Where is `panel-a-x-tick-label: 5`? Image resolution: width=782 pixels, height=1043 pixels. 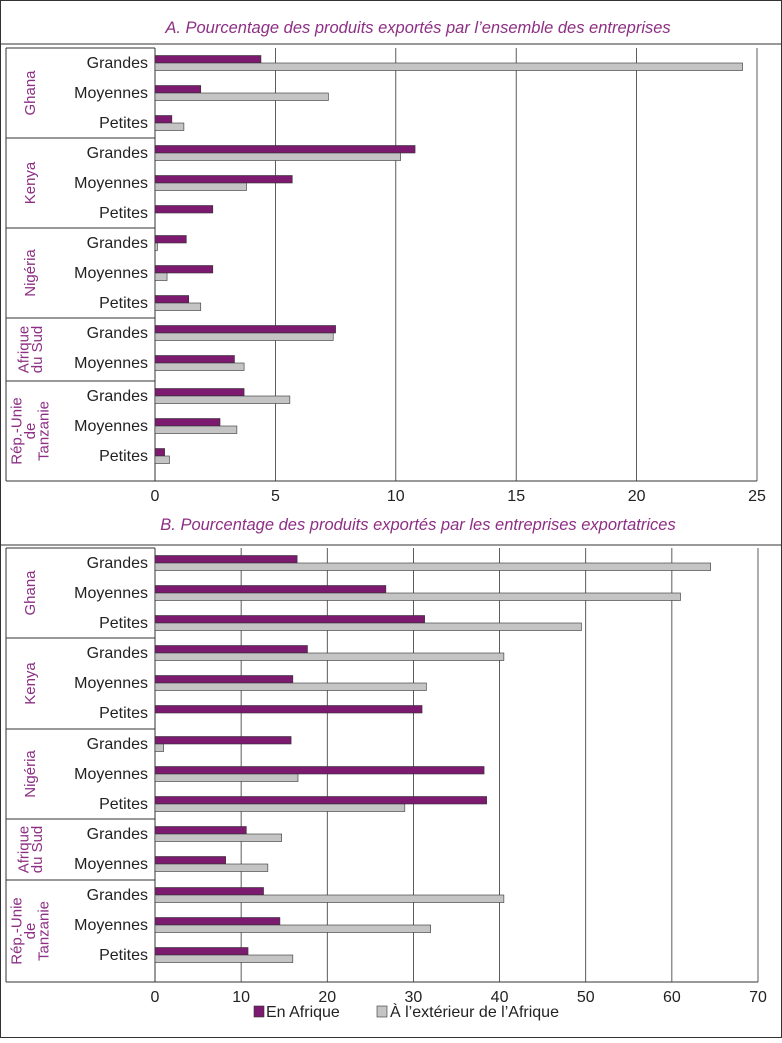
panel-a-x-tick-label: 5 is located at coordinates (275, 496).